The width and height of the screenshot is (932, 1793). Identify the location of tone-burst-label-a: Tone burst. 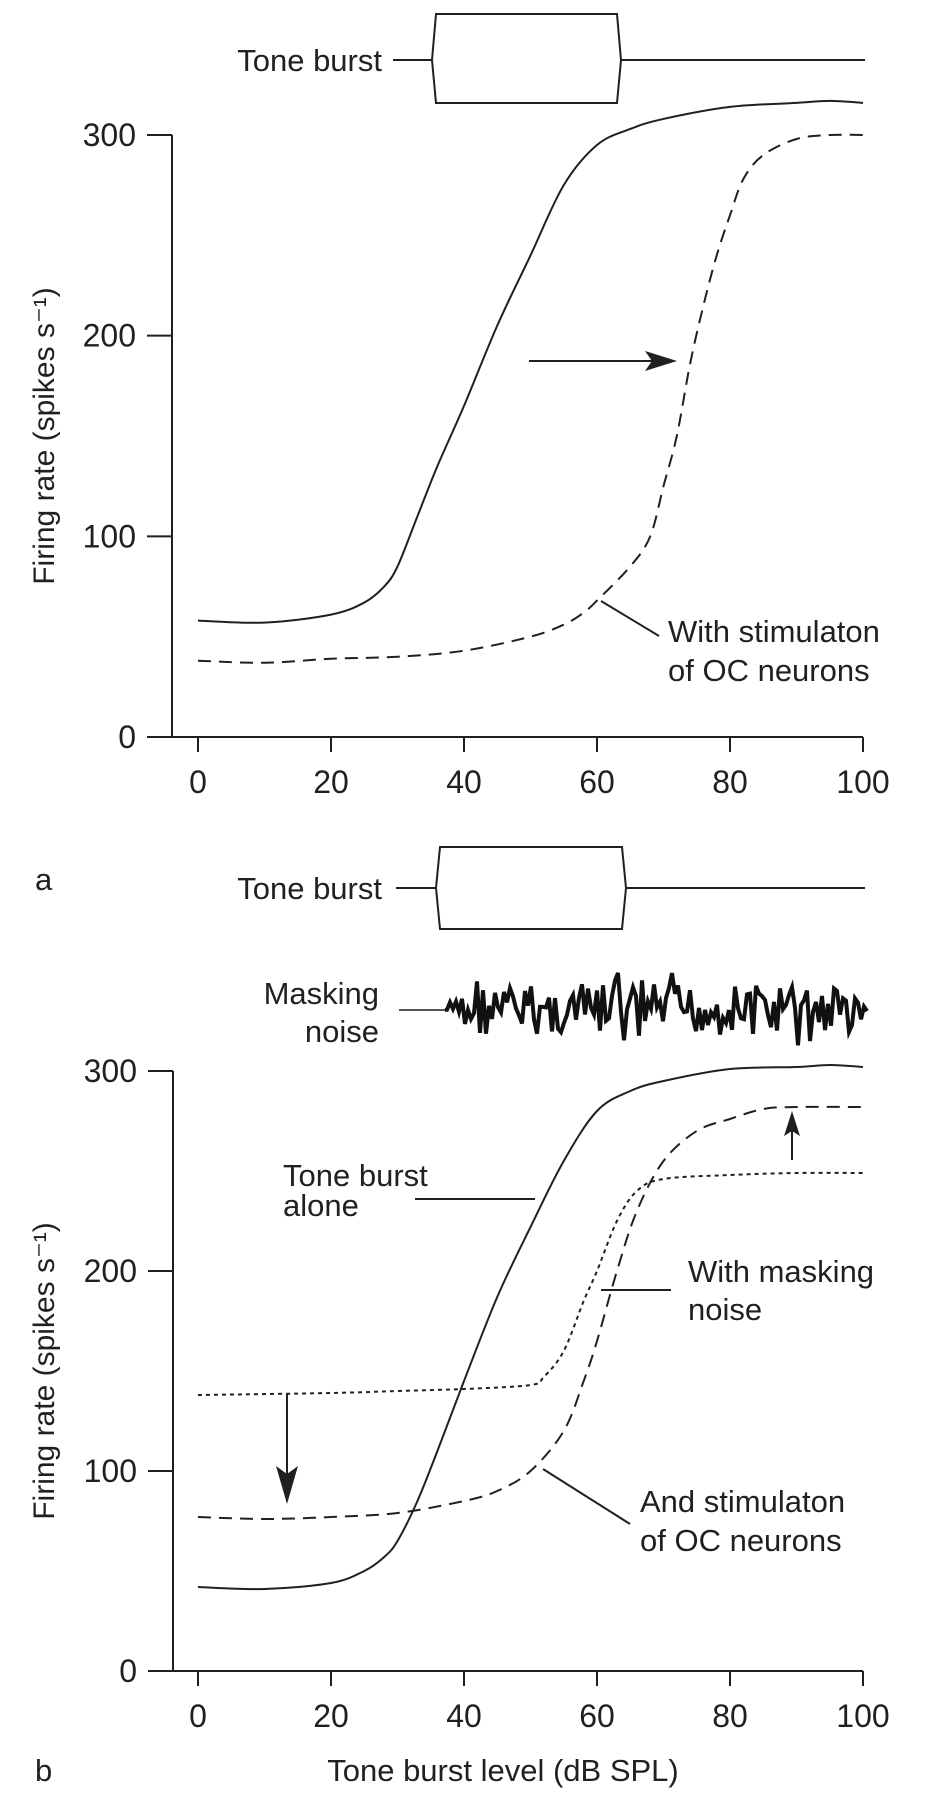
(309, 60).